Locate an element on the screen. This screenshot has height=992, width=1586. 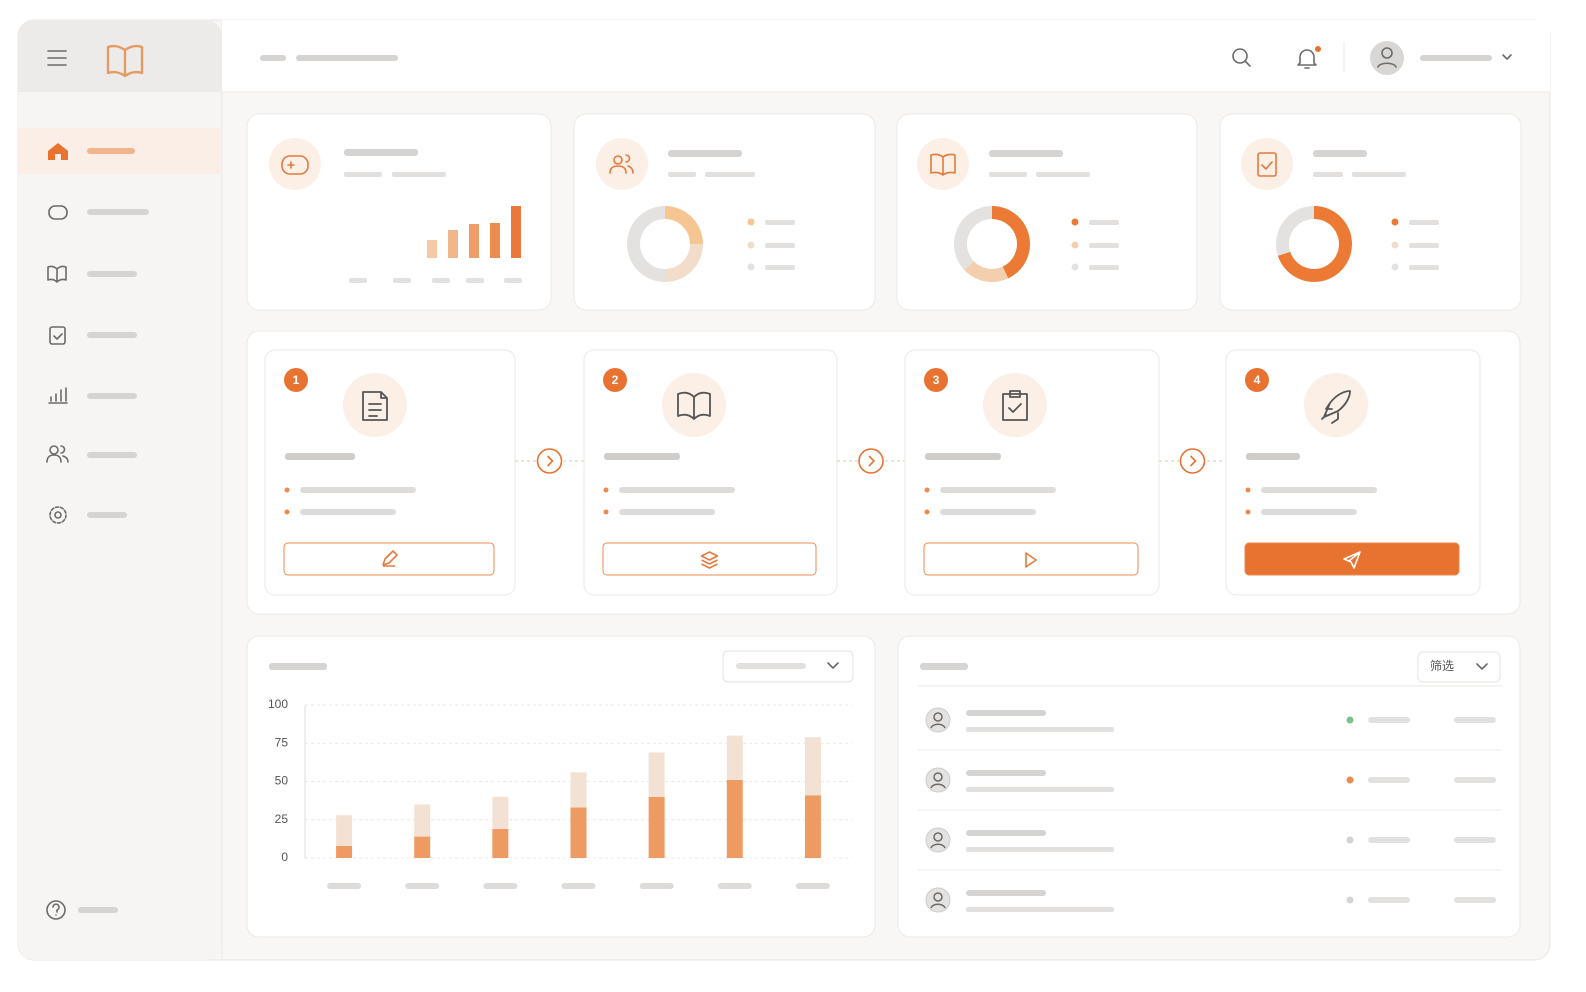
y-tick-label: 50 is located at coordinates (282, 781).